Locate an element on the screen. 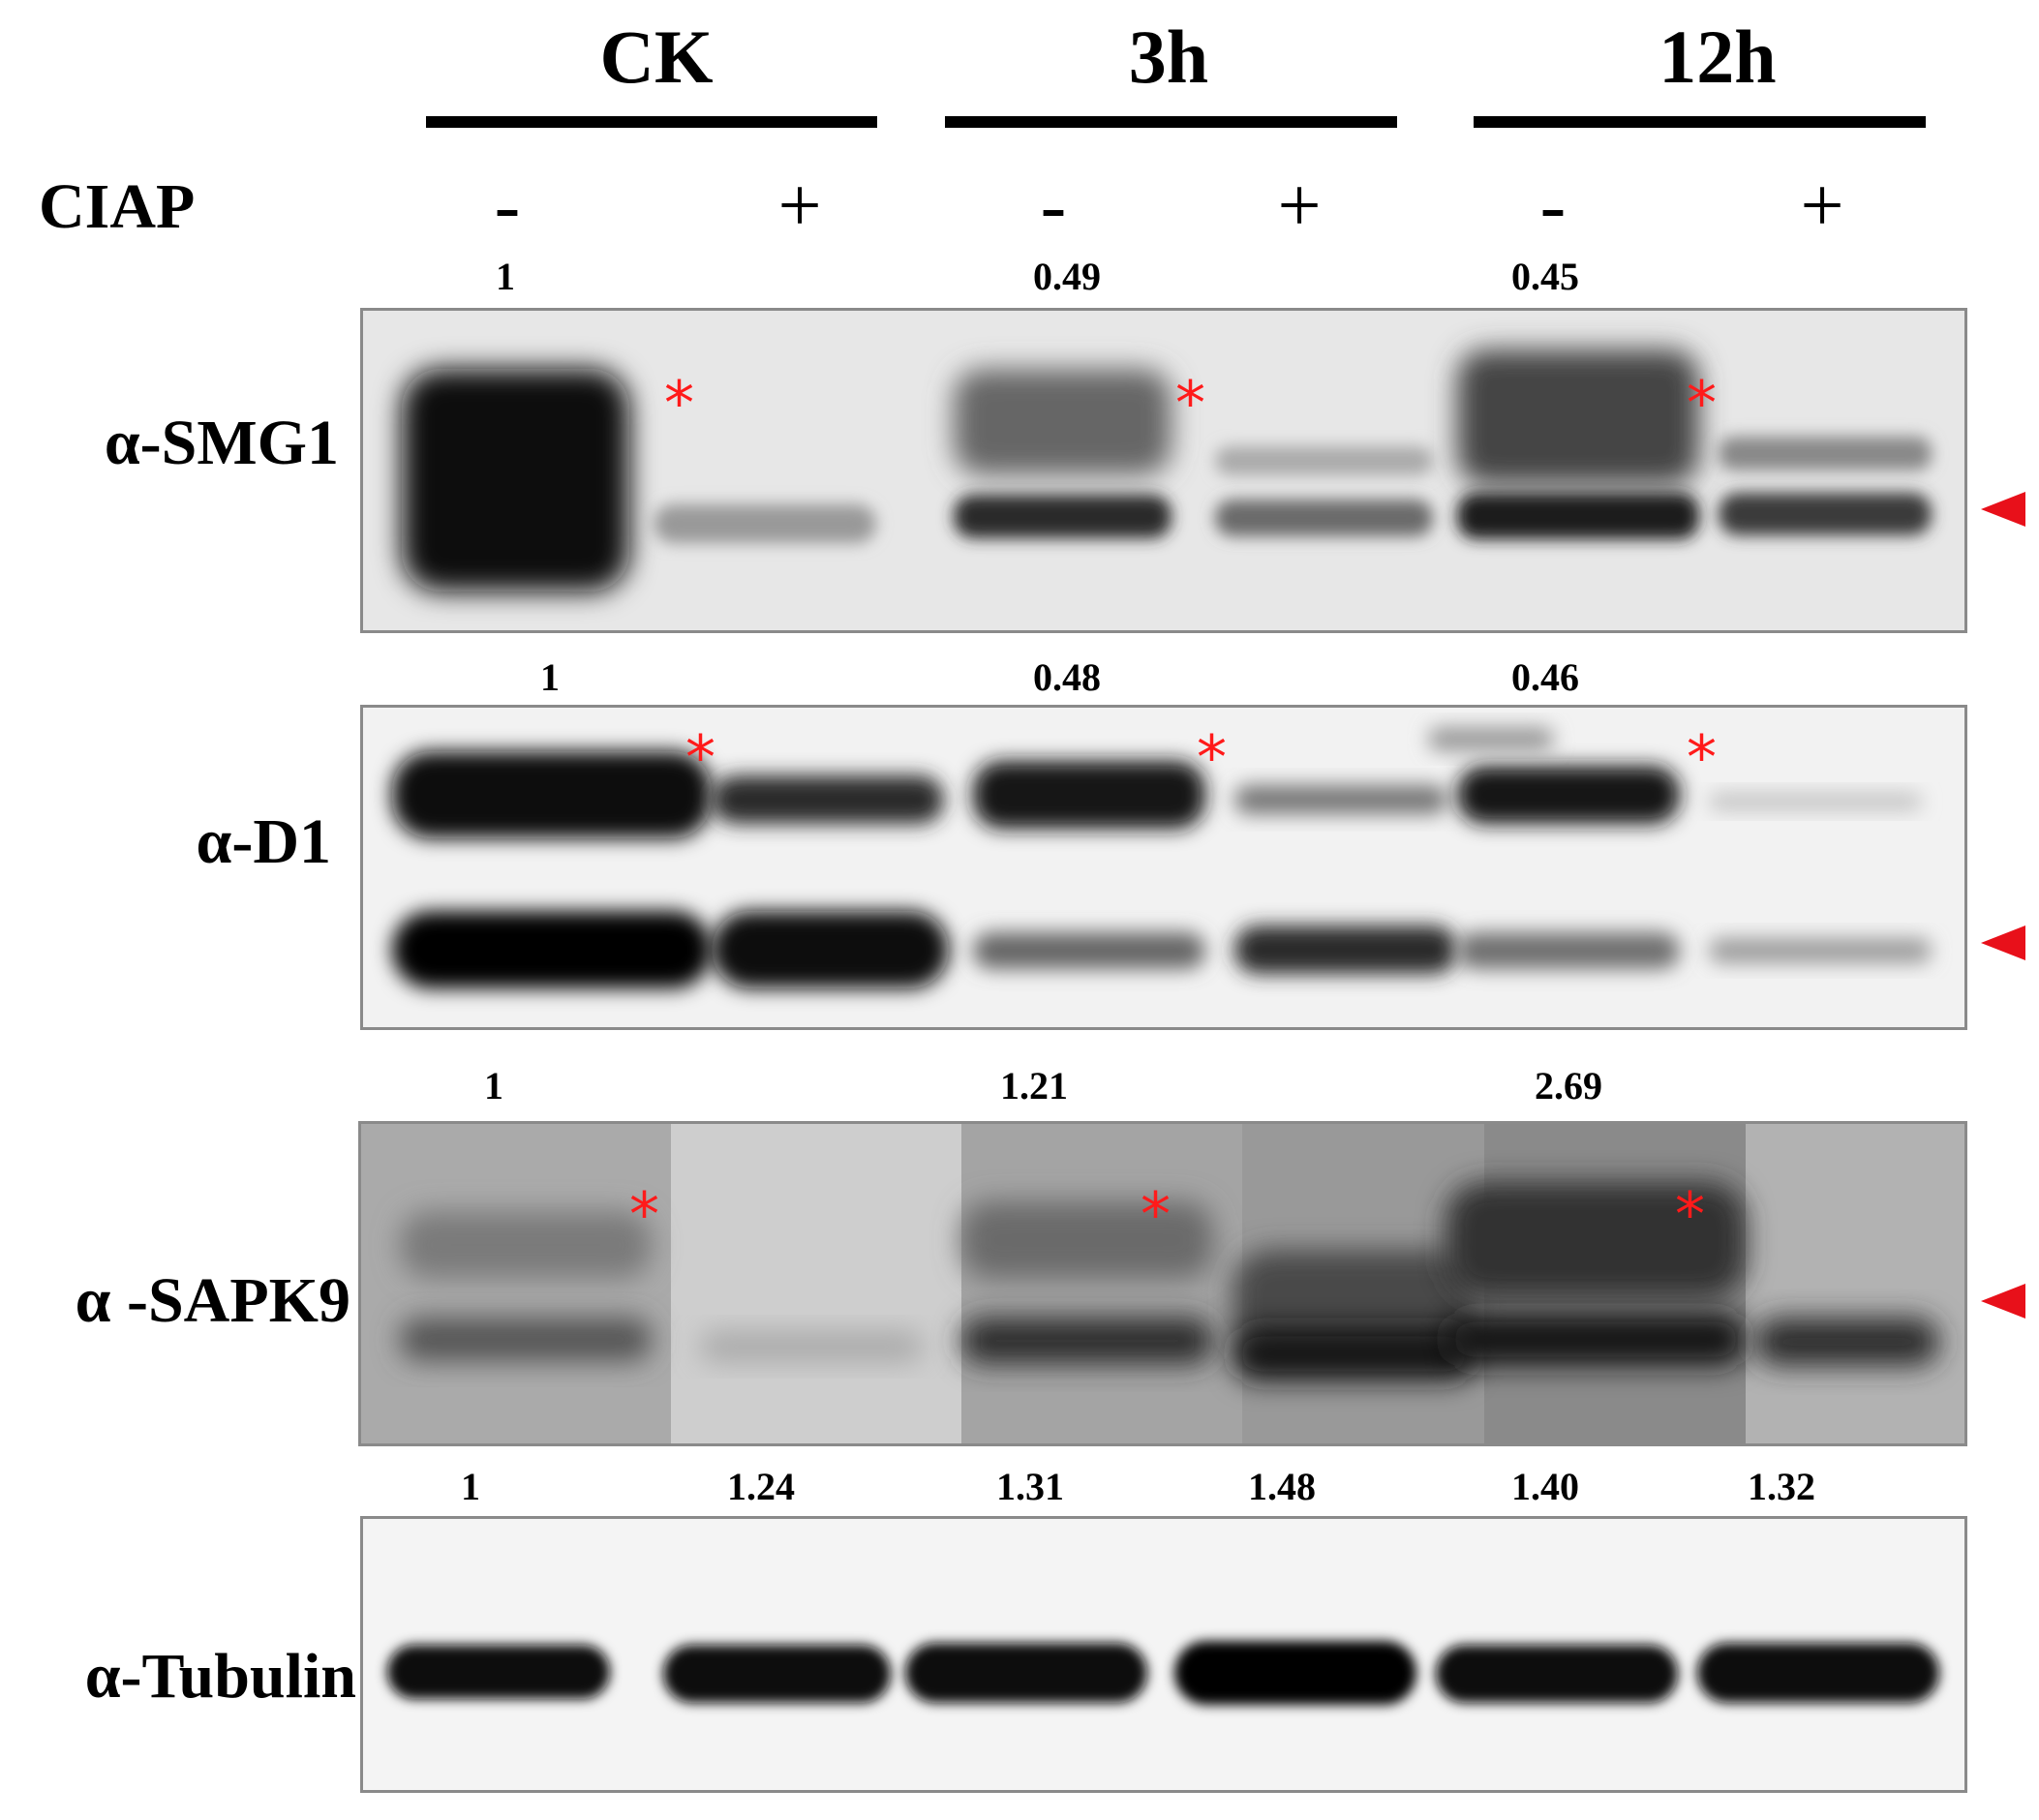 The height and width of the screenshot is (1820, 2039). smg1-arrow-marker is located at coordinates (2003, 509).